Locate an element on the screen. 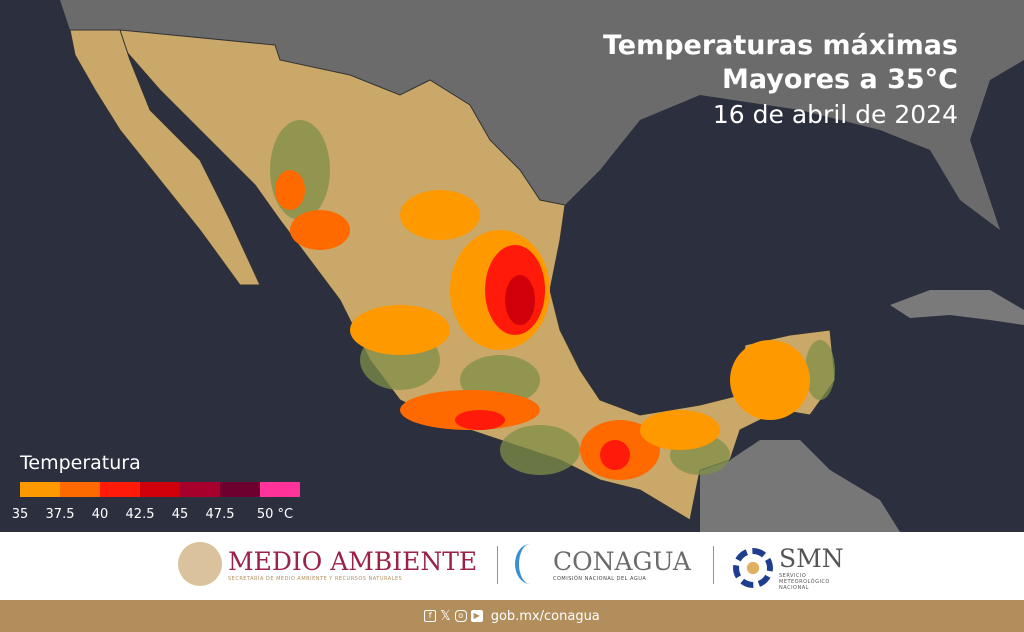 Image resolution: width=1024 pixels, height=632 pixels. instagram-icon: o is located at coordinates (460, 616).